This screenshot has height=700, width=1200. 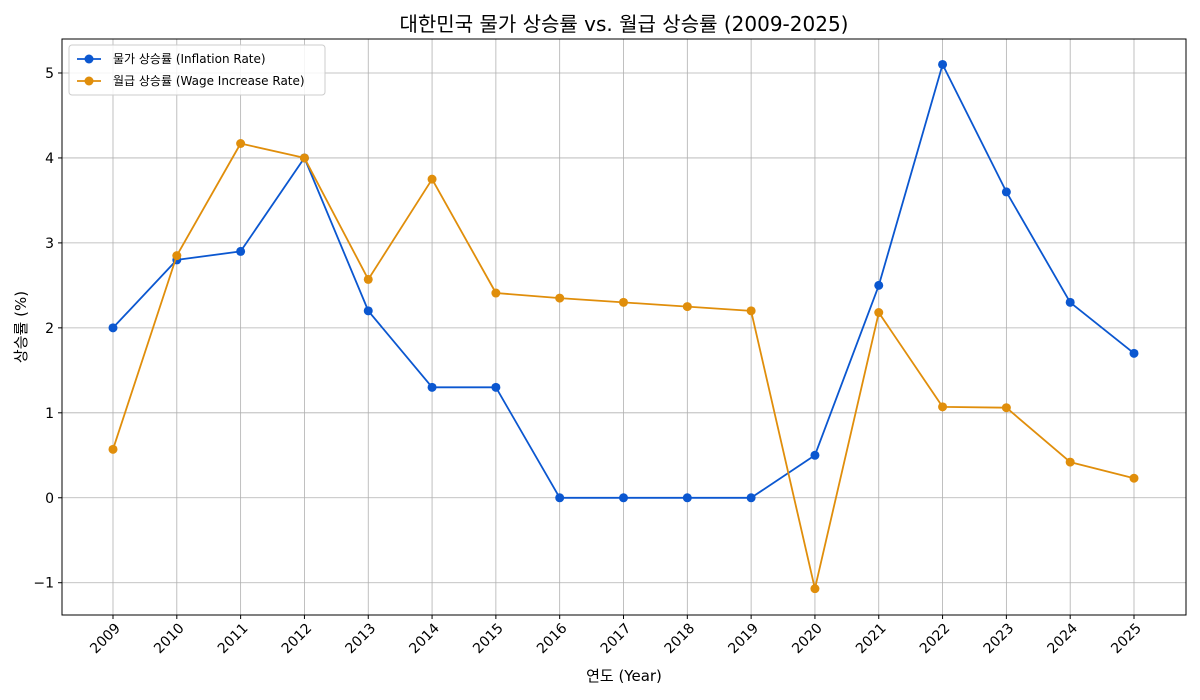 I want to click on x-axis-label: 연도 (Year), so click(x=624, y=676).